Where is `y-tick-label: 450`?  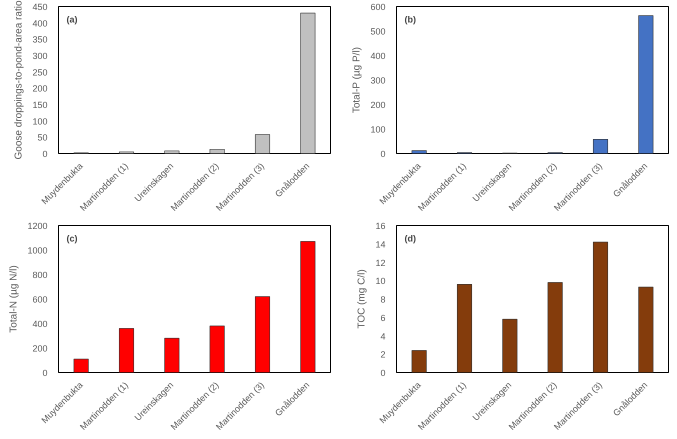 y-tick-label: 450 is located at coordinates (40, 7).